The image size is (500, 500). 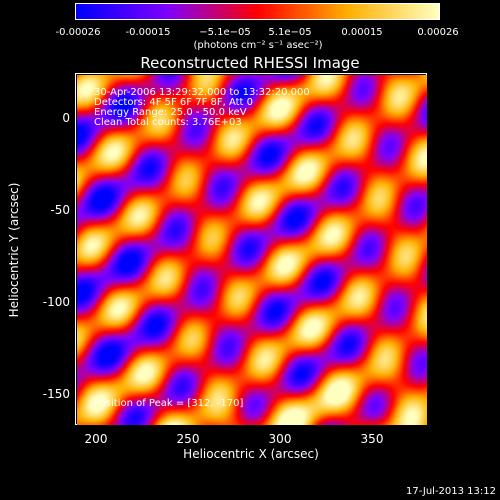 What do you see at coordinates (251, 454) in the screenshot?
I see `x-axis-label: Heliocentric X (arcsec)` at bounding box center [251, 454].